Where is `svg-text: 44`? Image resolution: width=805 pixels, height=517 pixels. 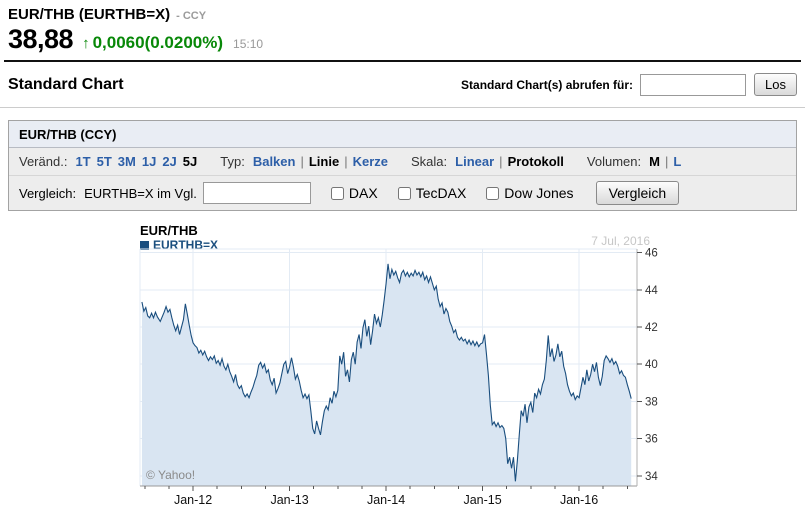 svg-text: 44 is located at coordinates (651, 291).